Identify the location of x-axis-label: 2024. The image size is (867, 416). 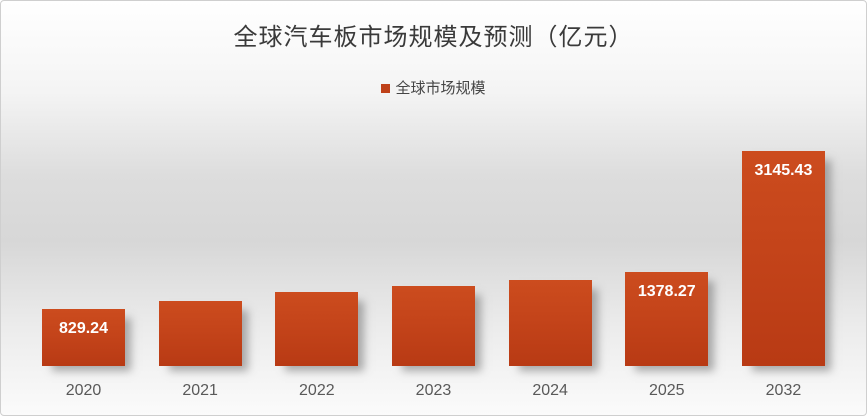
(550, 390).